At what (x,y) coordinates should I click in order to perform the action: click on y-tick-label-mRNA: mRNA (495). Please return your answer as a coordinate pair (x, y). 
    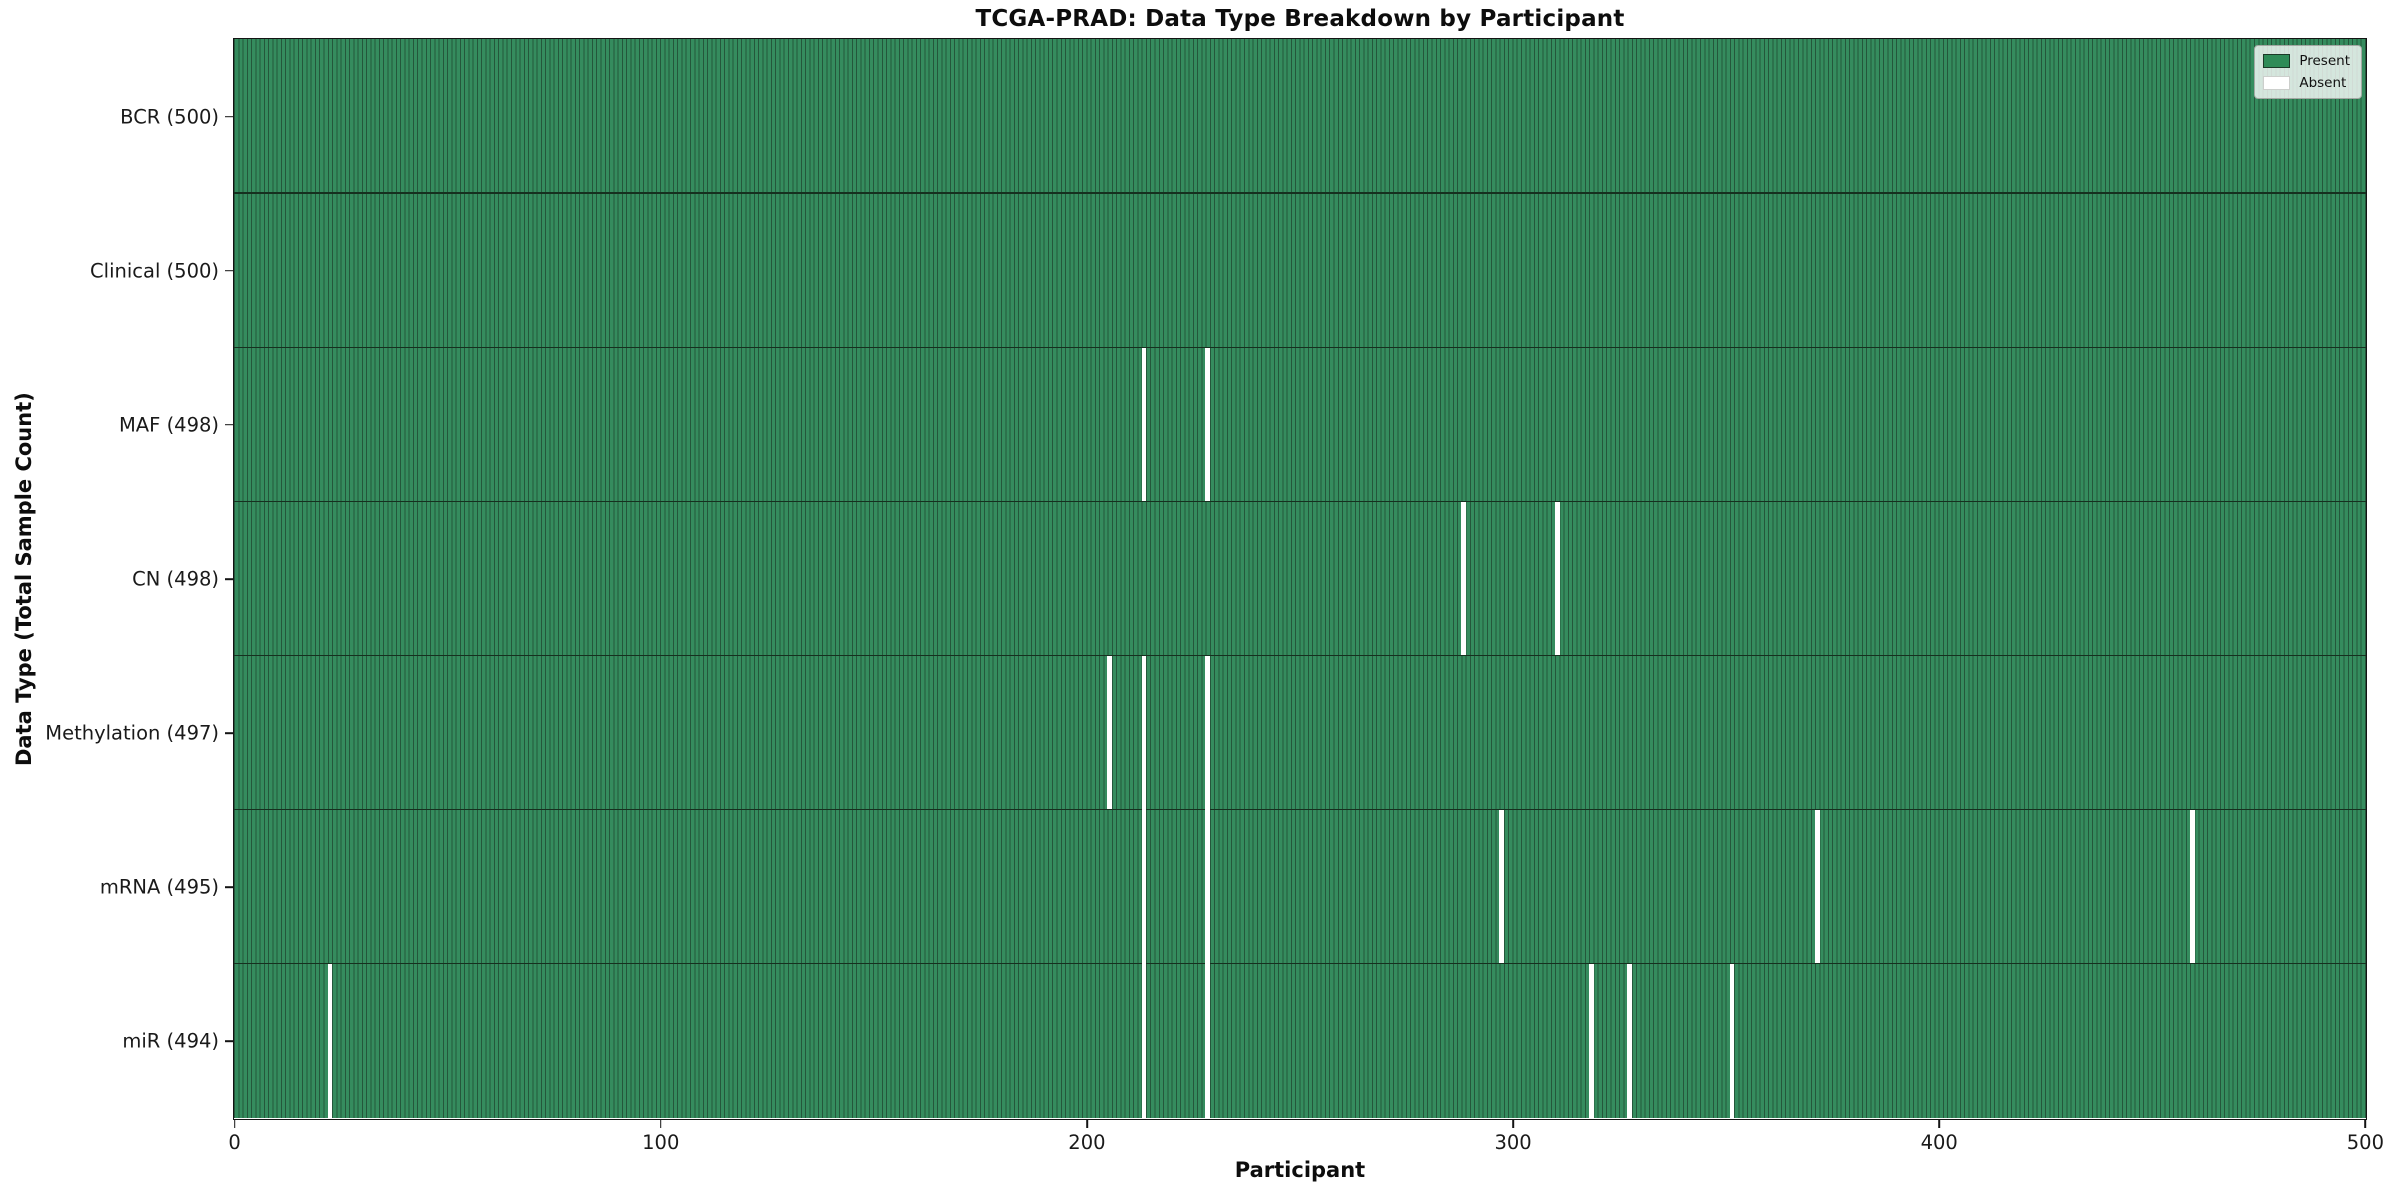
    Looking at the image, I should click on (159, 887).